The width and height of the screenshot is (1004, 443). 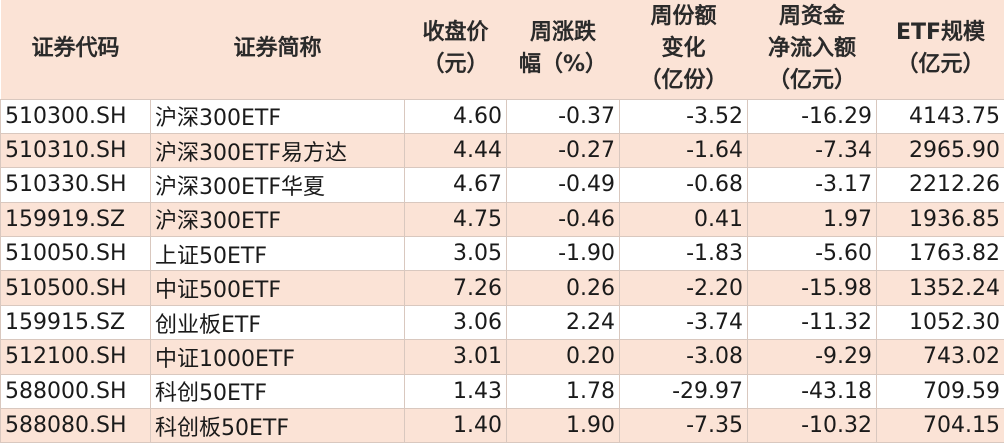 I want to click on cell-net-inflow: -43.18, so click(x=812, y=391).